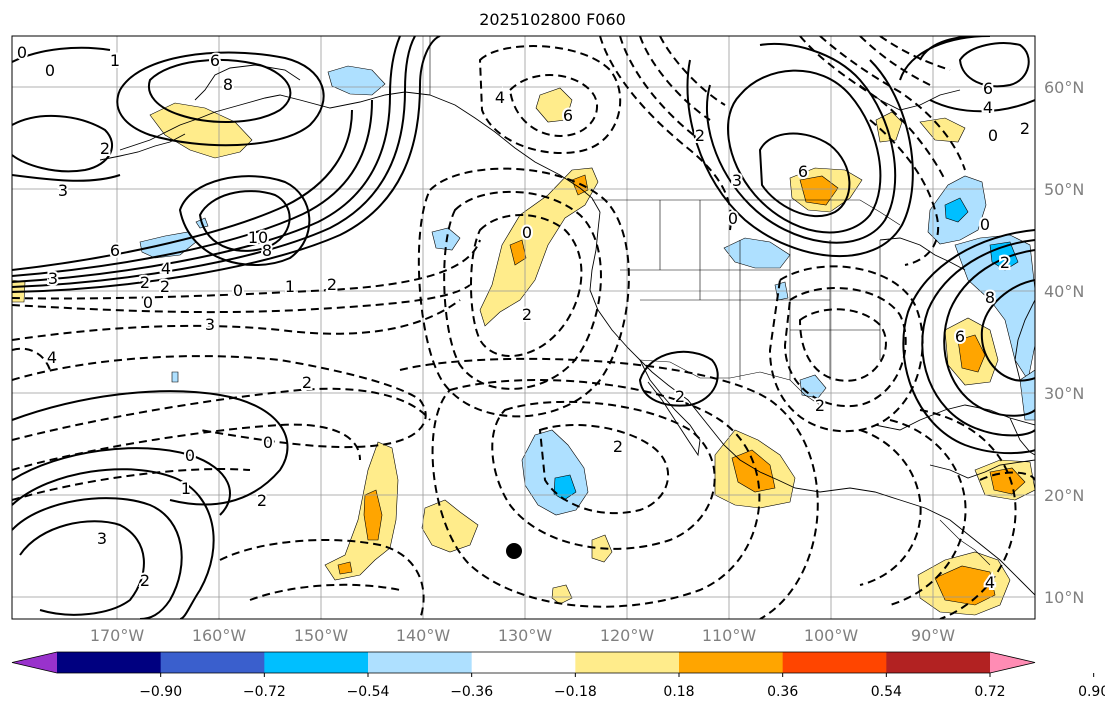 Image resolution: width=1105 pixels, height=712 pixels. What do you see at coordinates (228, 84) in the screenshot?
I see `contour-label-halo: 8` at bounding box center [228, 84].